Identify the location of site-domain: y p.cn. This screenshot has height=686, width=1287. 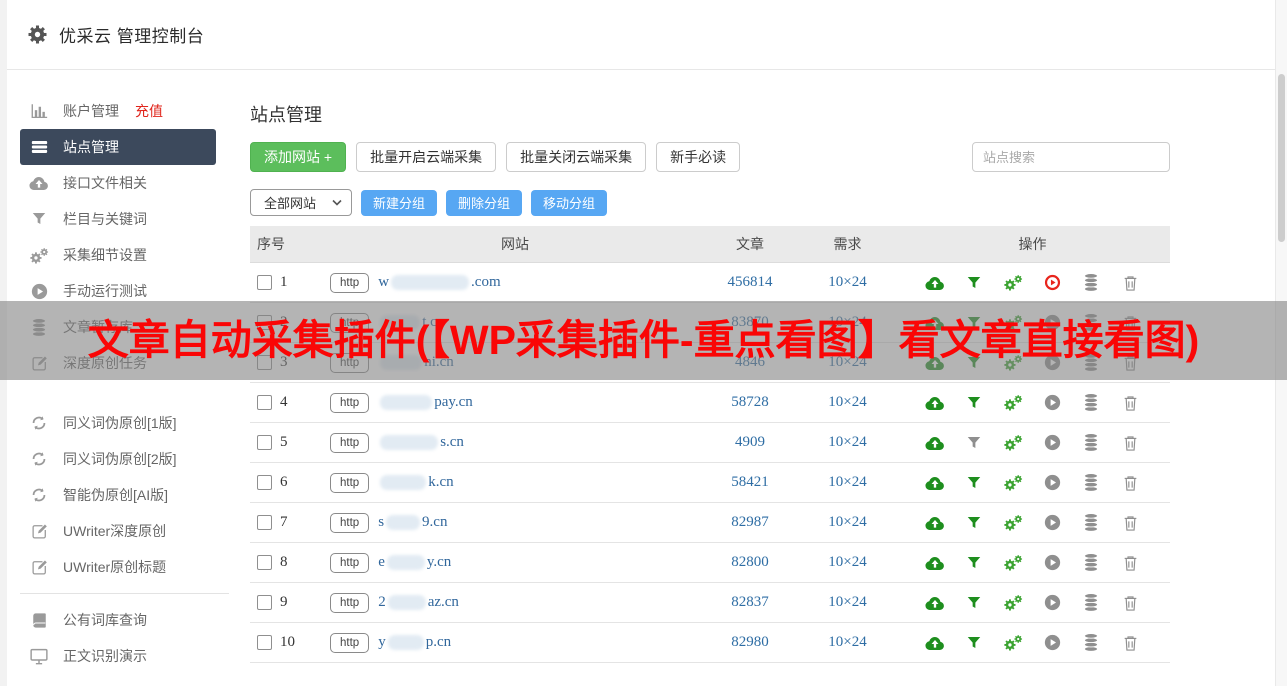
(415, 642).